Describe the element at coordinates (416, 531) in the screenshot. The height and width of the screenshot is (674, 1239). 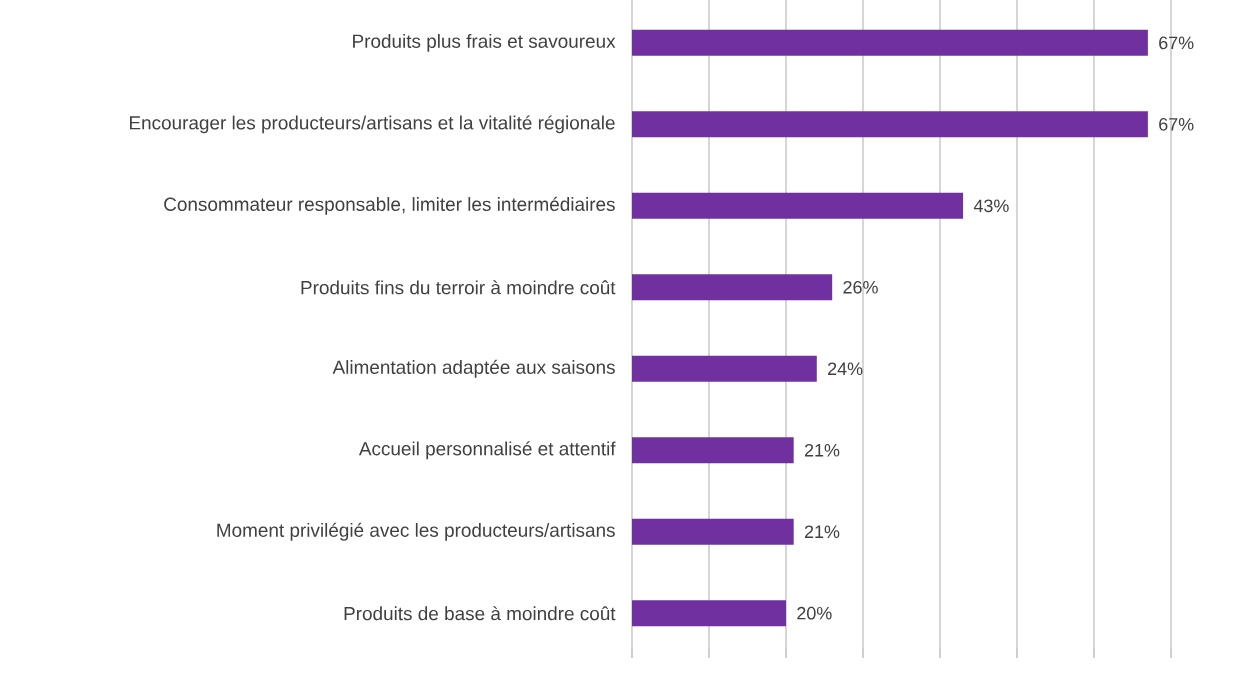
I see `y-tick-label: Moment privilégié avec les producteurs/artisans` at that location.